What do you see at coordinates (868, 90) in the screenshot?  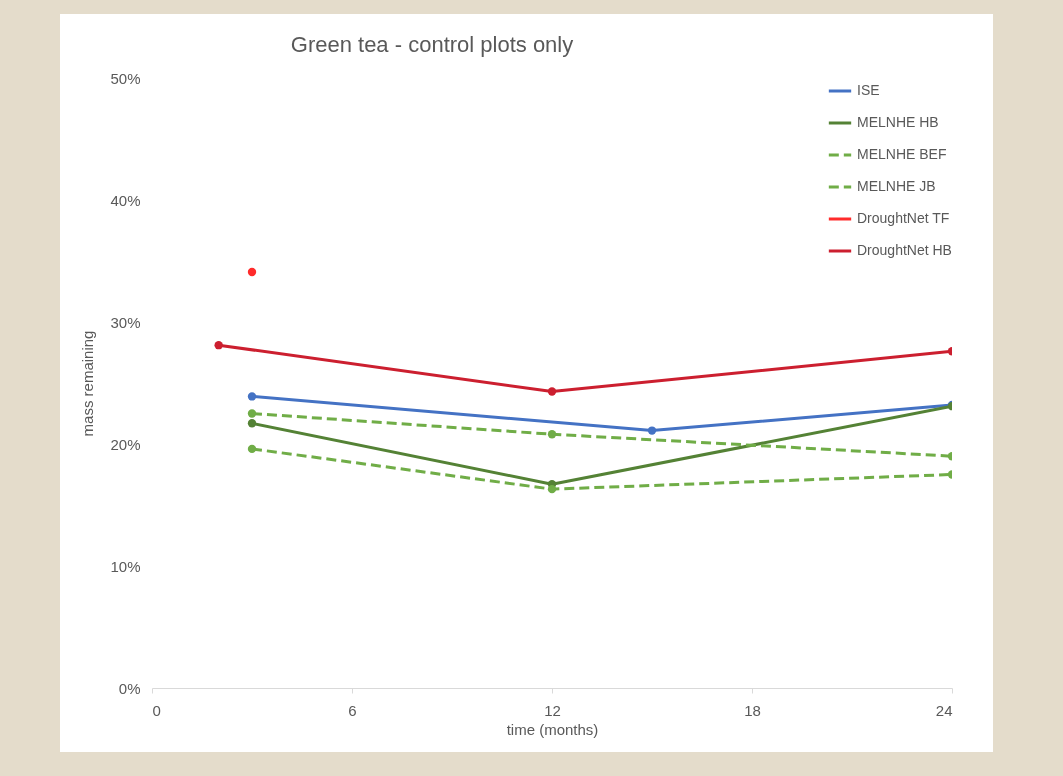 I see `legend-label: ISE` at bounding box center [868, 90].